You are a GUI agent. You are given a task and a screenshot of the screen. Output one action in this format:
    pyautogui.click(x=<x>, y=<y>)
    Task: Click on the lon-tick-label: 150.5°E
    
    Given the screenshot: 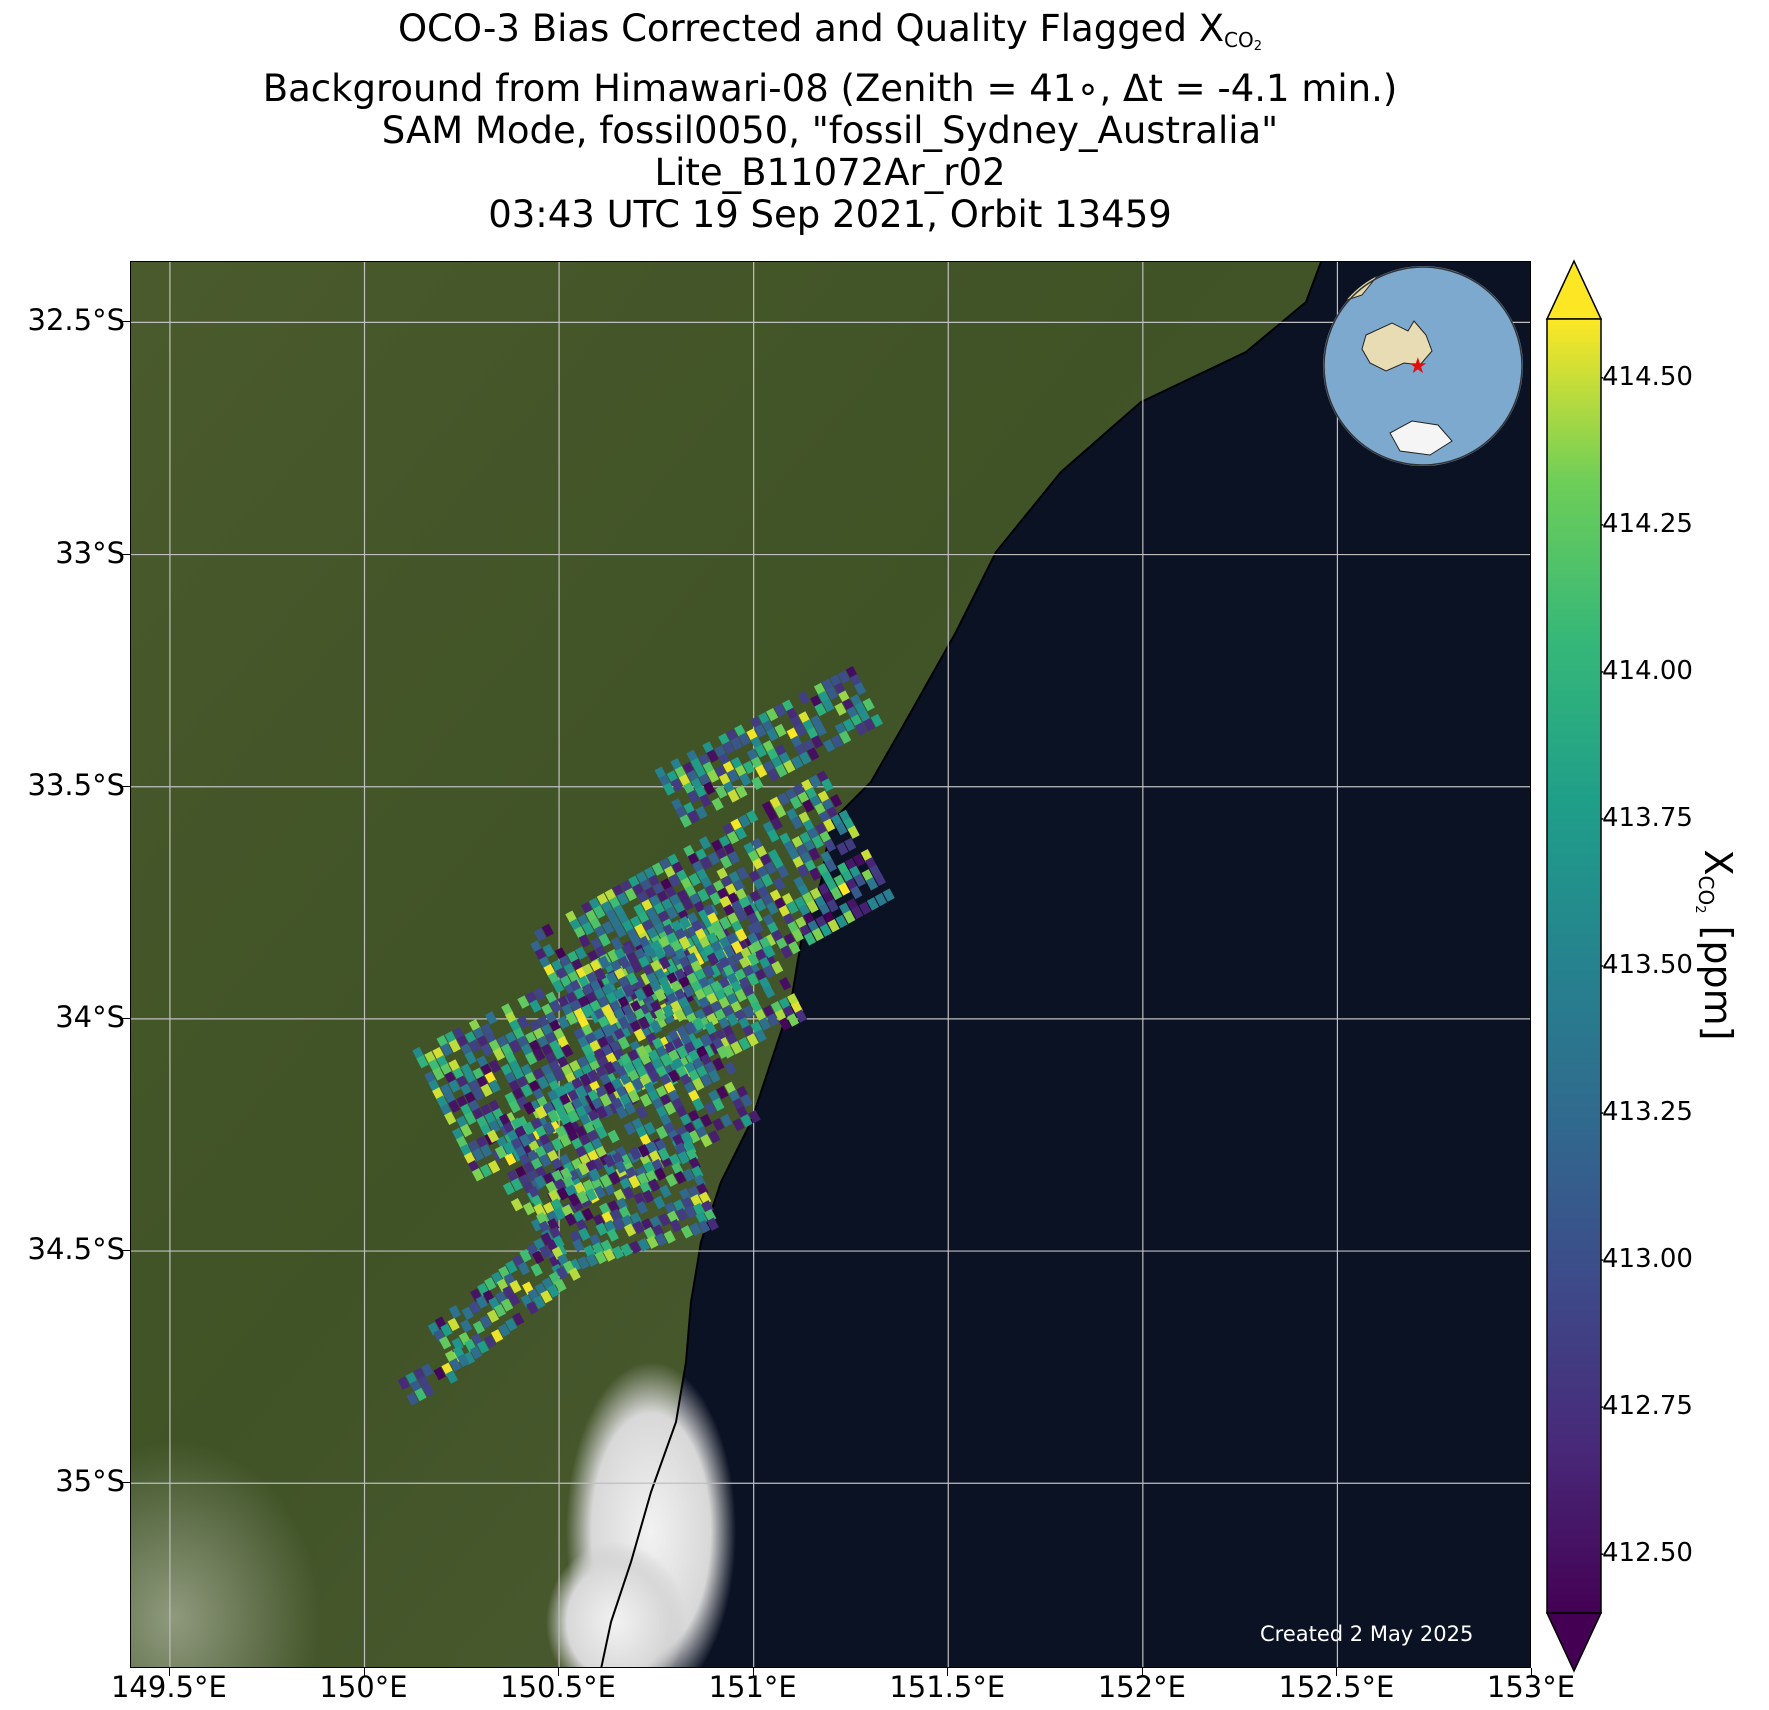 What is the action you would take?
    pyautogui.click(x=558, y=1687)
    